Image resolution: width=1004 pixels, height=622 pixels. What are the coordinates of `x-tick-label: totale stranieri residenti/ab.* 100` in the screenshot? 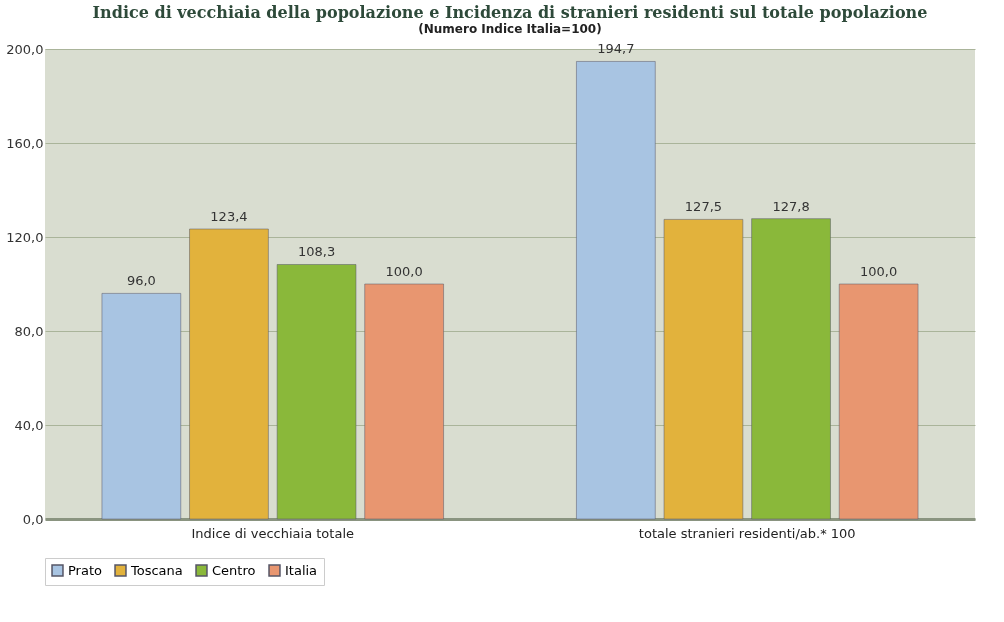 It's located at (747, 533).